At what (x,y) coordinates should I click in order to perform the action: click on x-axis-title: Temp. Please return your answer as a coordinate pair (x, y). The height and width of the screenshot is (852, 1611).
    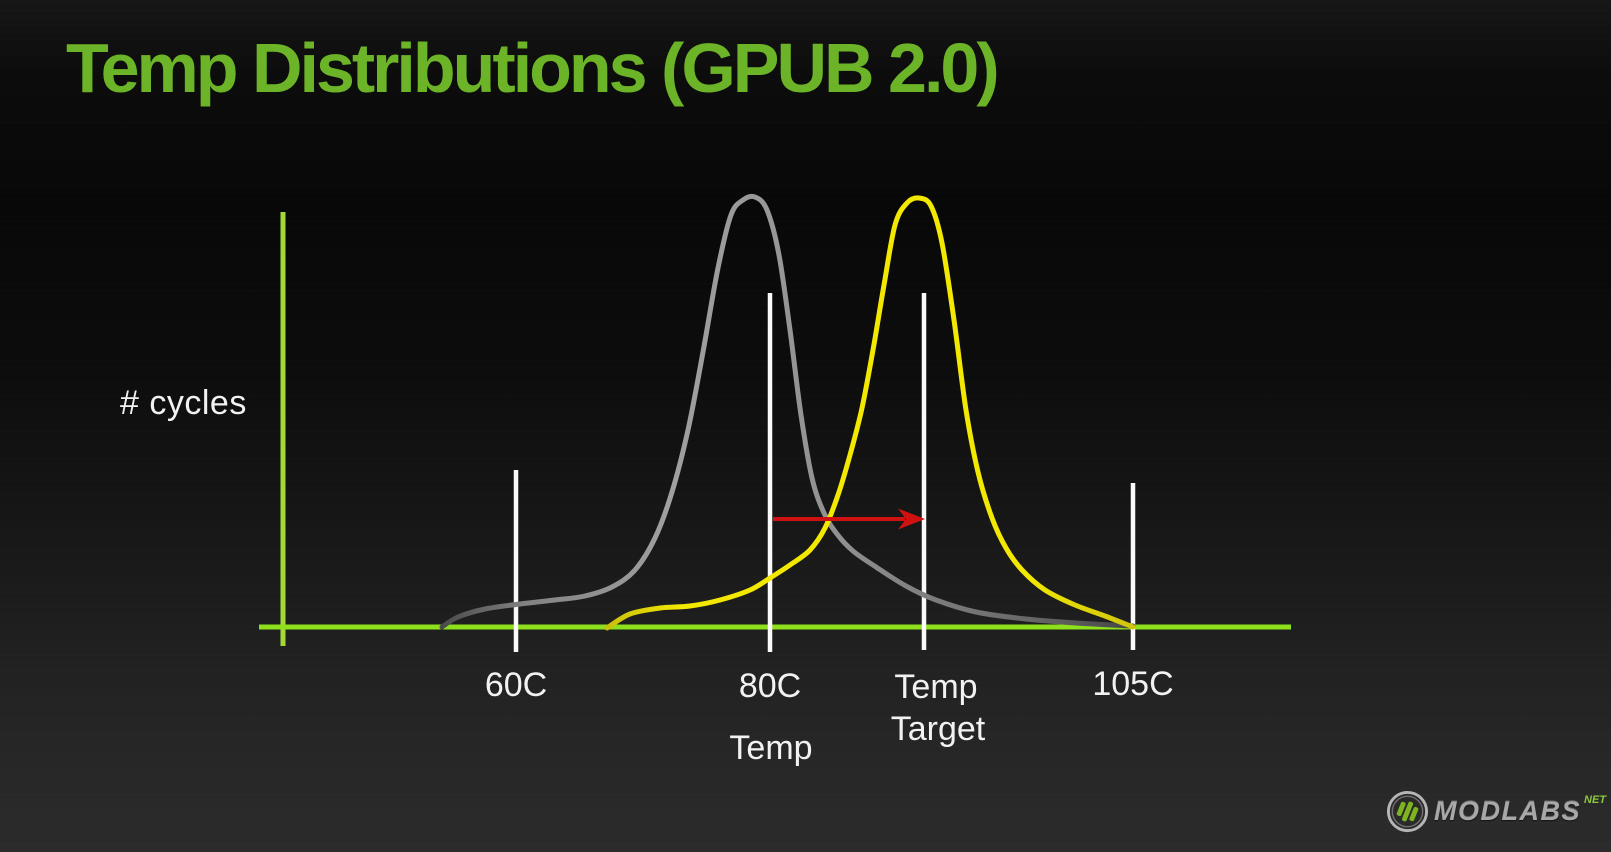
    Looking at the image, I should click on (770, 748).